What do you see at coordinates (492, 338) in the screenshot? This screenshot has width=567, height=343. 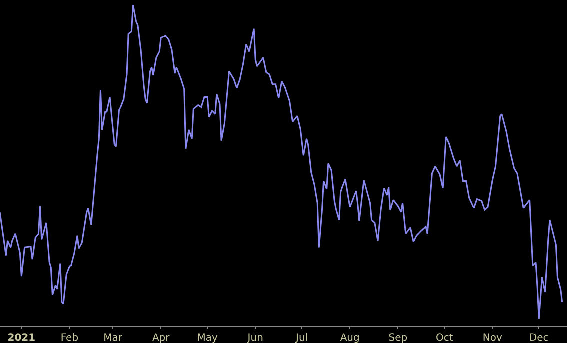 I see `x-tick-label: Nov` at bounding box center [492, 338].